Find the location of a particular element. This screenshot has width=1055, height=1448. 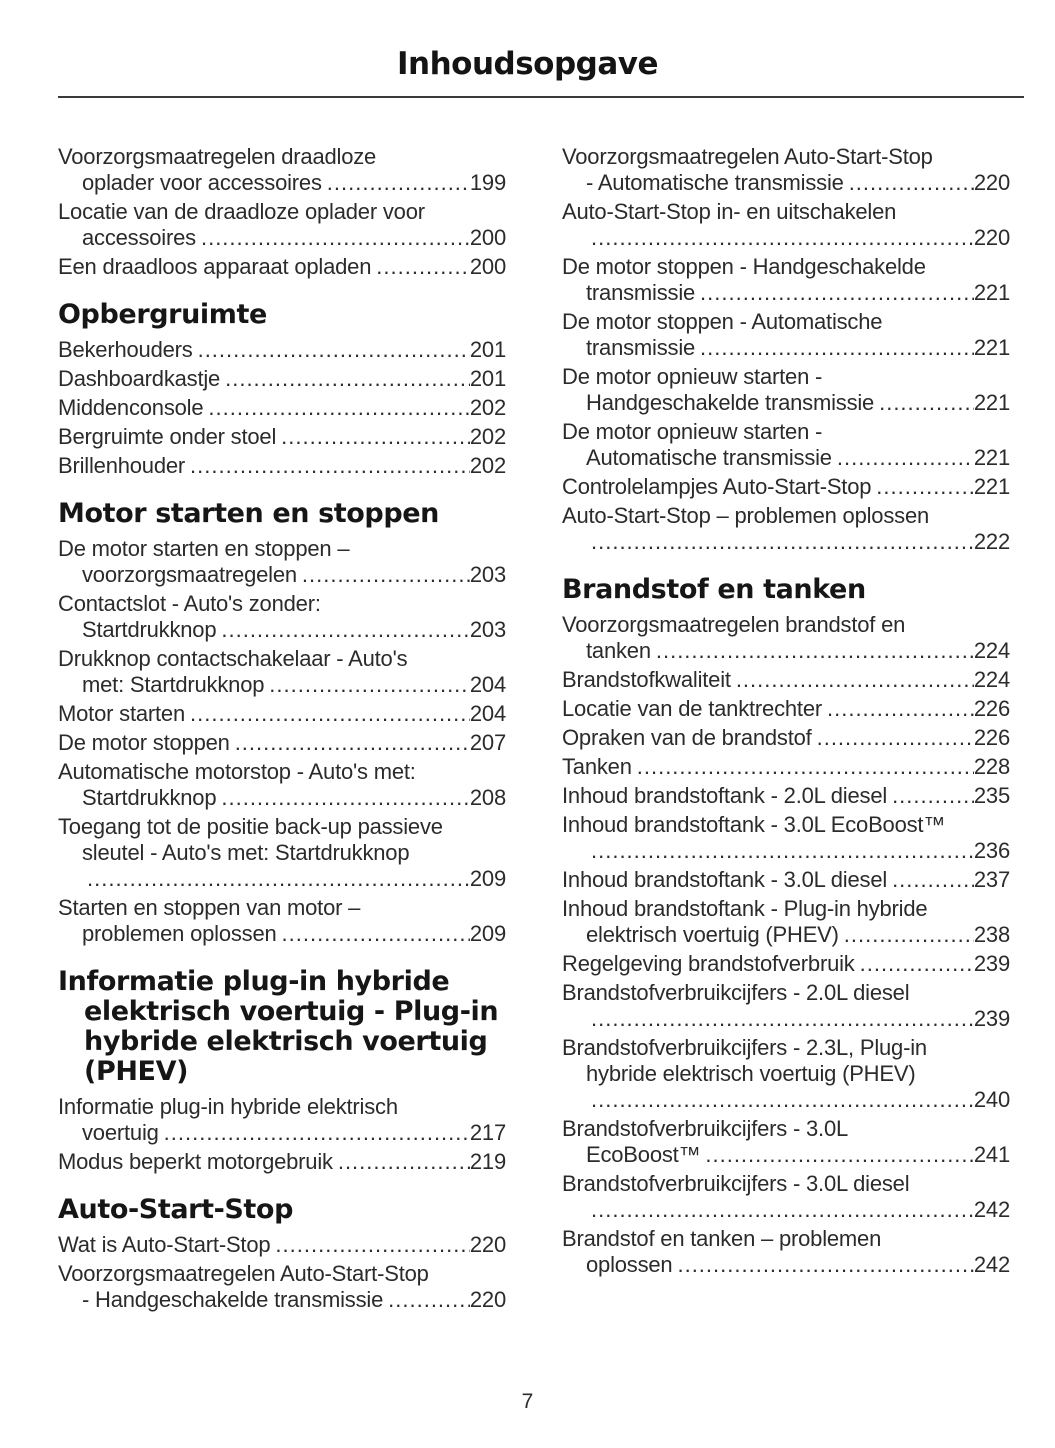

entry-line: De motor opnieuw starten - is located at coordinates (692, 376).